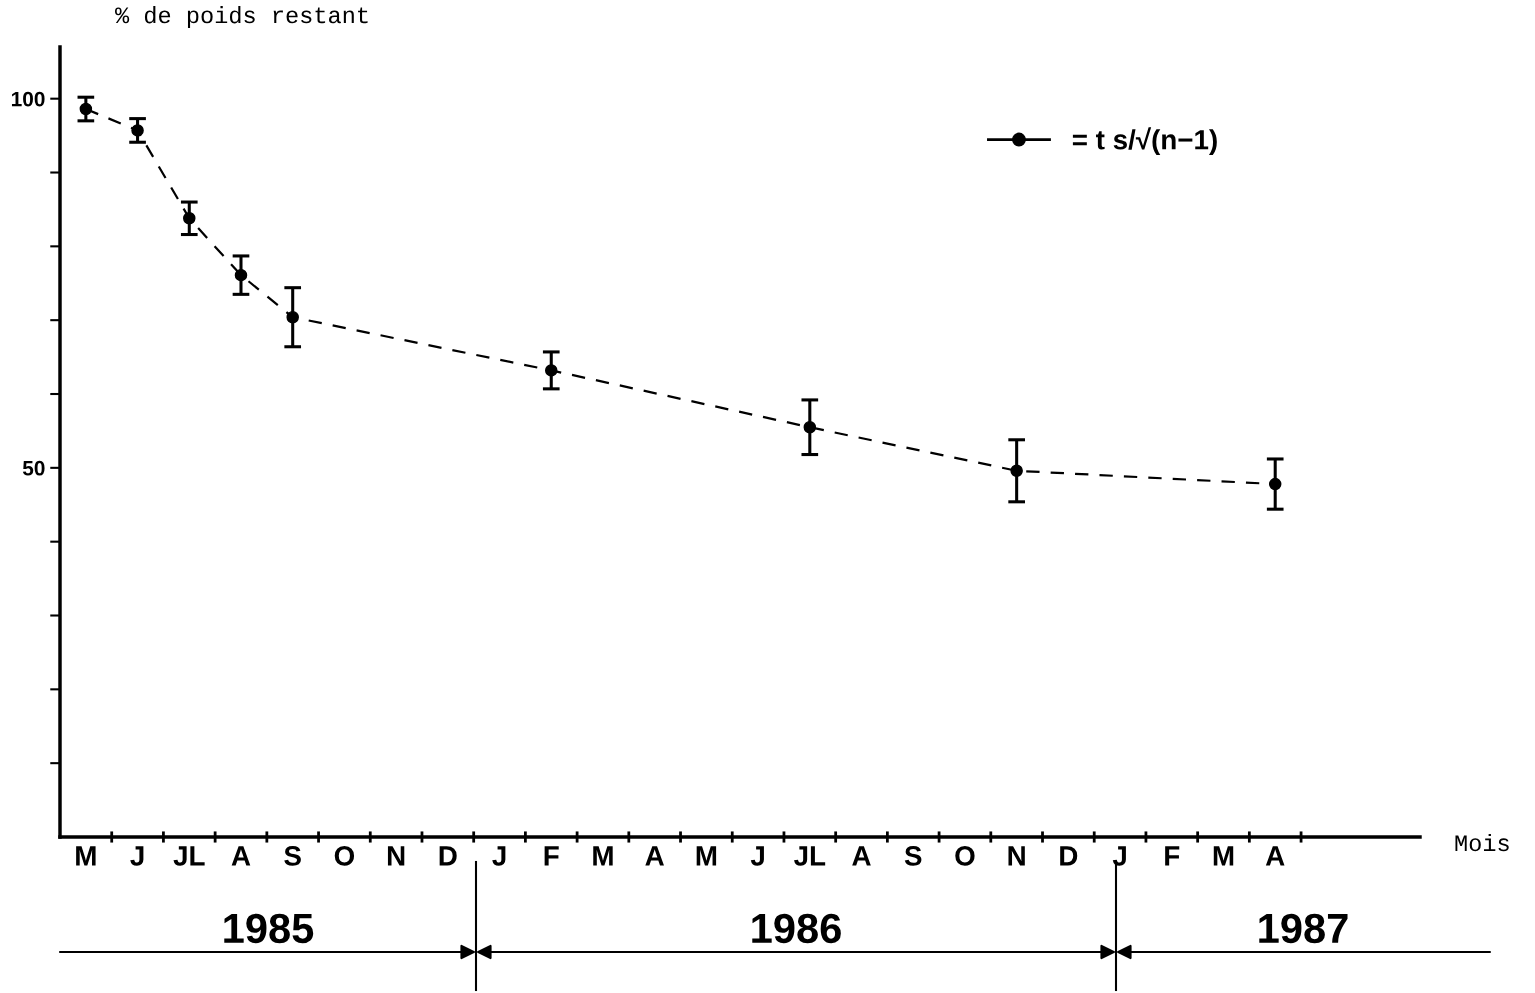  I want to click on text: 1987, so click(1303, 928).